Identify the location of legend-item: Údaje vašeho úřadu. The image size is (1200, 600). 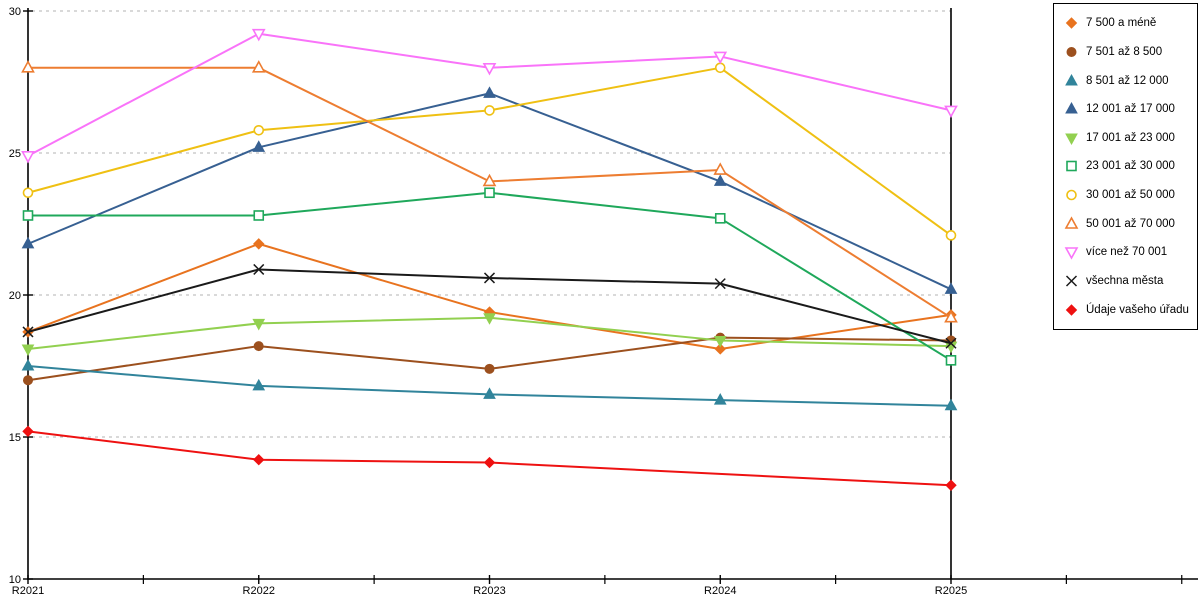
(1129, 310).